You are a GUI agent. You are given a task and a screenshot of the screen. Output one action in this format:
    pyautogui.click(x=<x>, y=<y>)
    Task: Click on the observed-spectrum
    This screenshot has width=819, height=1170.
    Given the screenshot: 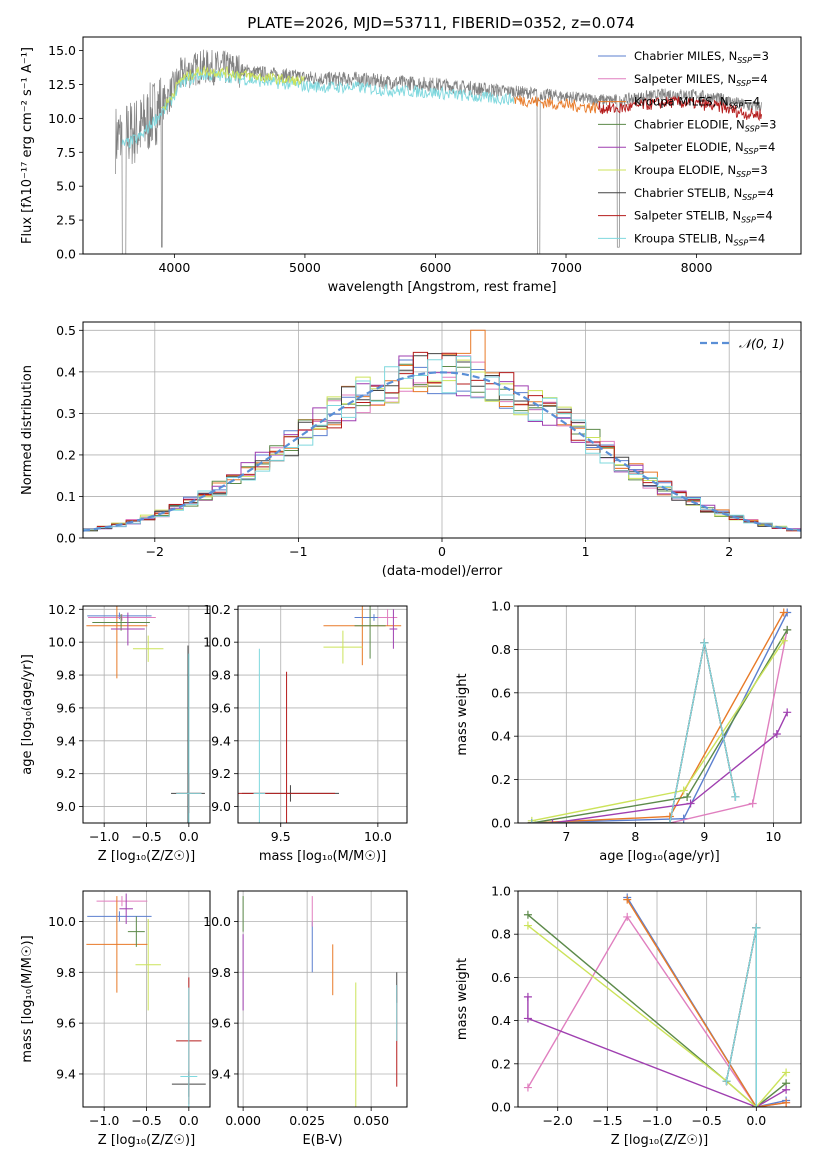 What is the action you would take?
    pyautogui.click(x=439, y=151)
    